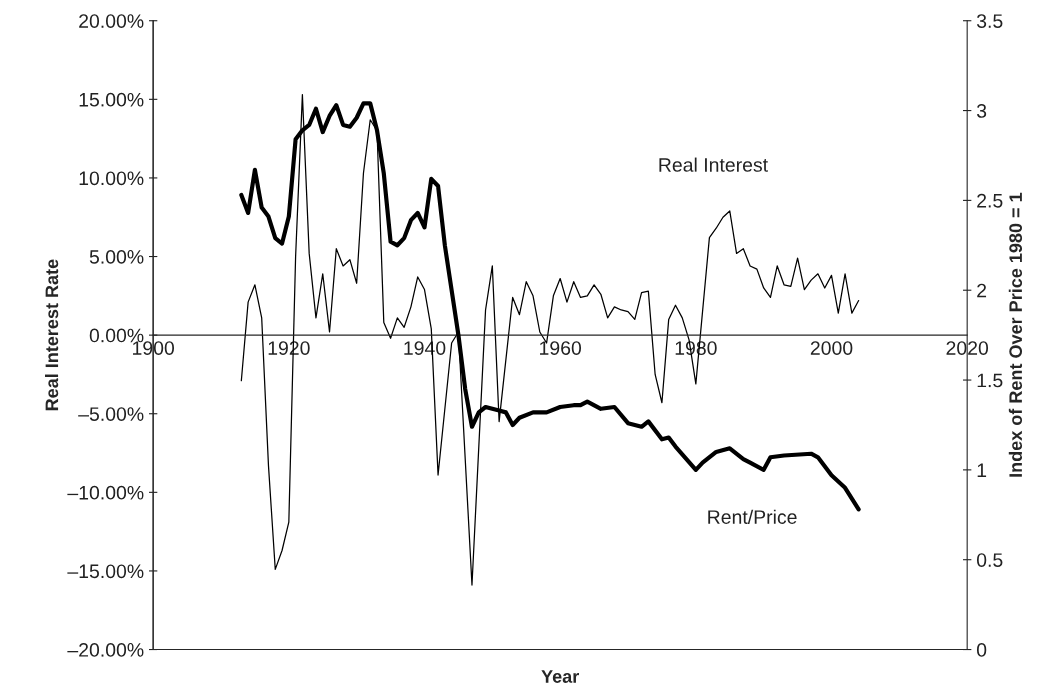 This screenshot has width=1049, height=691. What do you see at coordinates (116, 335) in the screenshot?
I see `y-tick-label: 0.00%` at bounding box center [116, 335].